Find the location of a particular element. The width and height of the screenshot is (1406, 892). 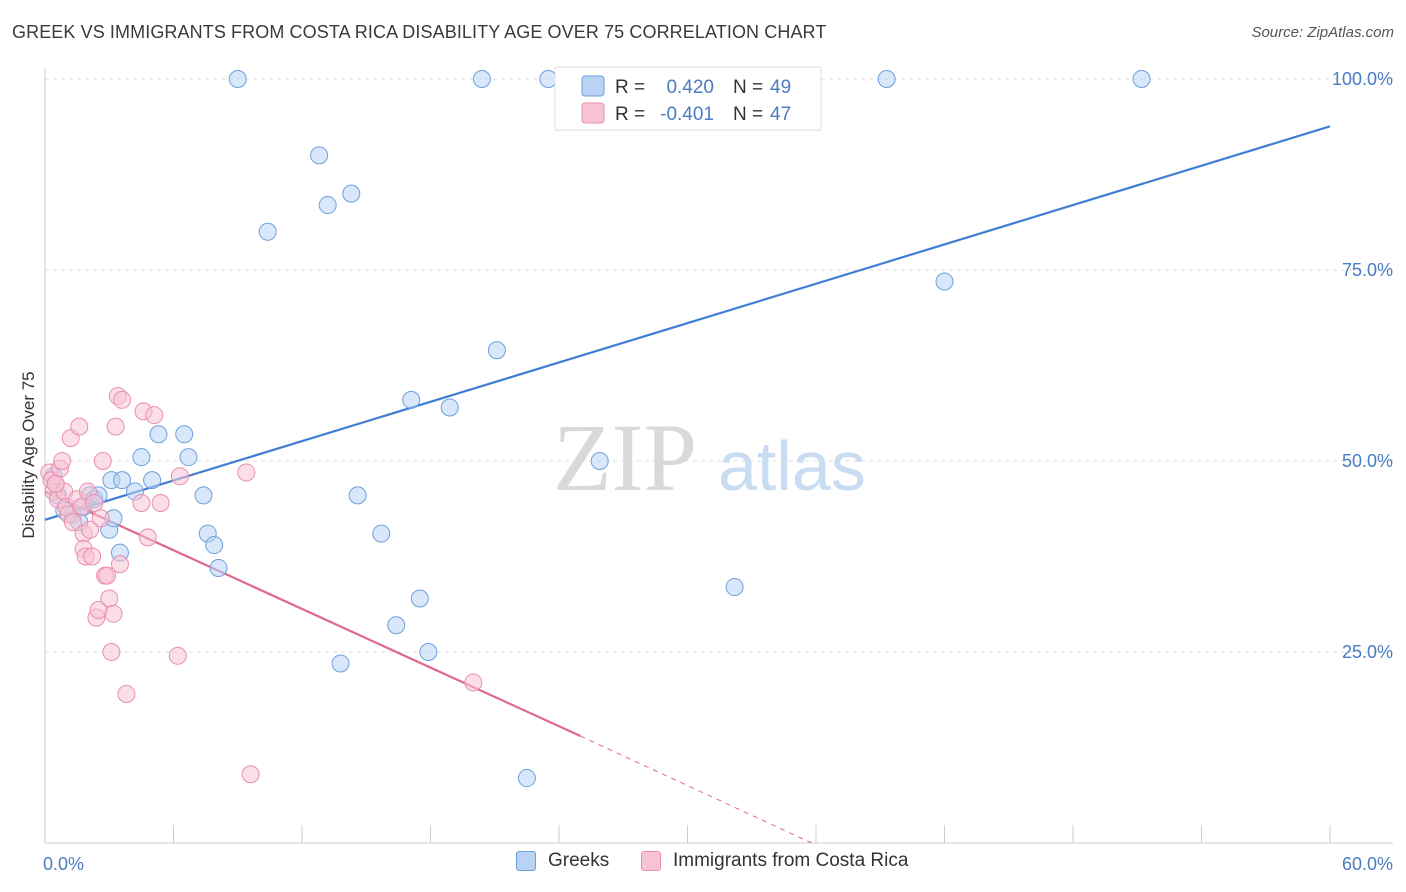

stats-n-value: 49 is located at coordinates (780, 87).